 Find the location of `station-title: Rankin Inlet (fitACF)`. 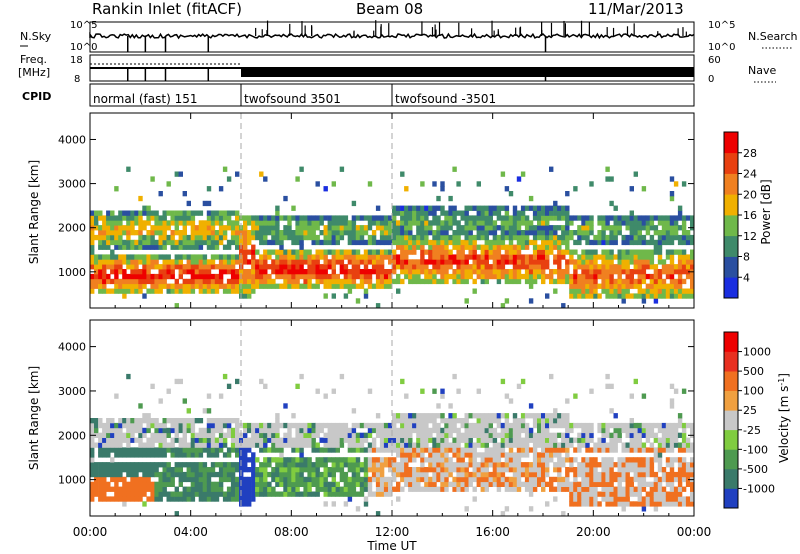

station-title: Rankin Inlet (fitACF) is located at coordinates (167, 9).